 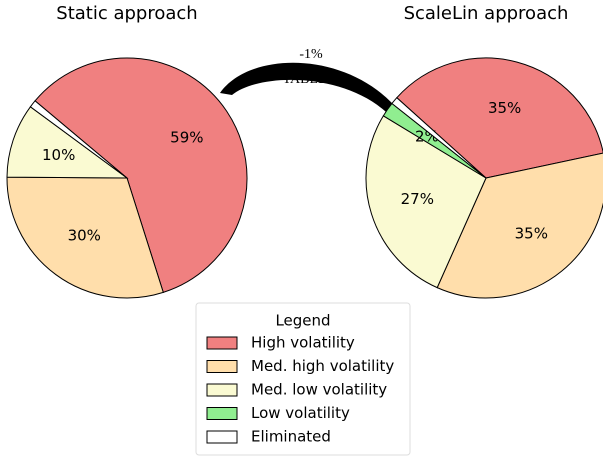 What do you see at coordinates (486, 13) in the screenshot?
I see `pie-title: ScaleLin approach` at bounding box center [486, 13].